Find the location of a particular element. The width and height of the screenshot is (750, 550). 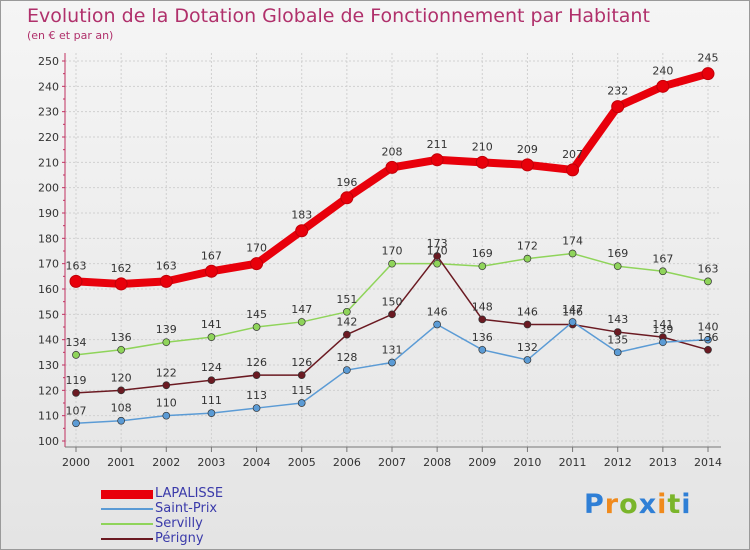

data-label-lapalisse: 211 is located at coordinates (437, 144).